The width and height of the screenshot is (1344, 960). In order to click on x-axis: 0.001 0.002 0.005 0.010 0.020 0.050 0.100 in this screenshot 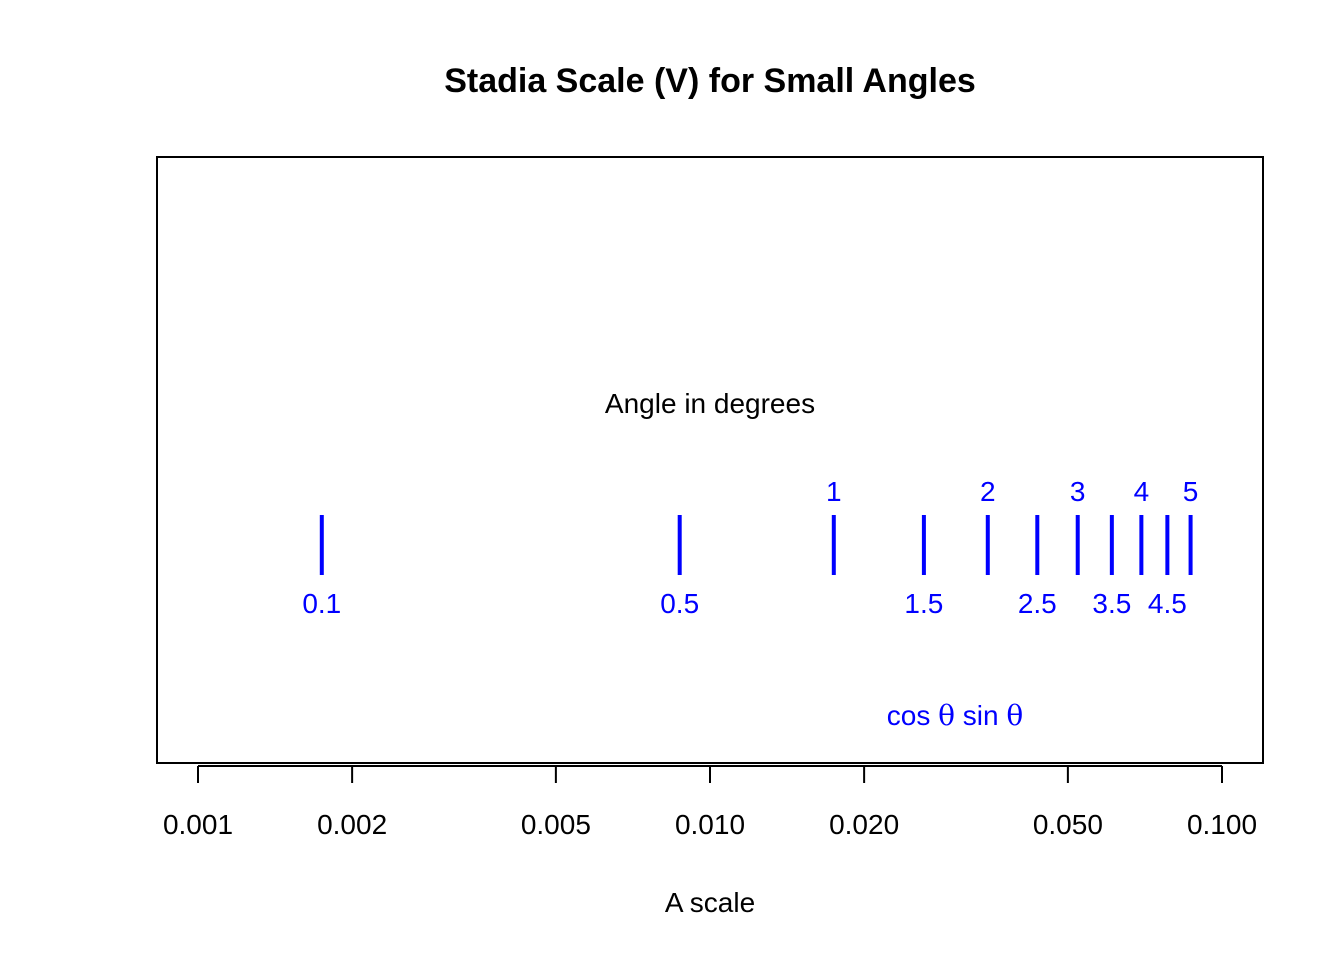, I will do `click(710, 802)`.